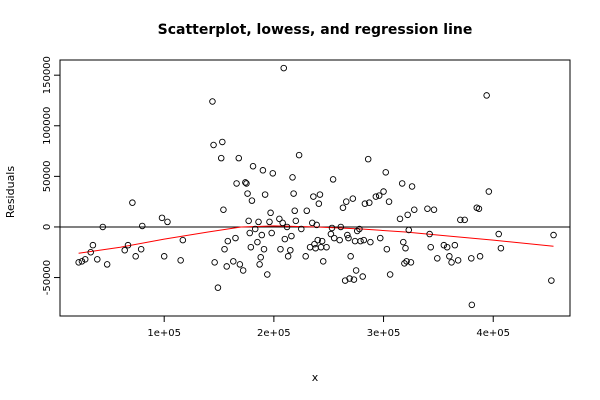 The height and width of the screenshot is (400, 600). Describe the element at coordinates (384, 333) in the screenshot. I see `x-tick-label: 3e+05` at that location.